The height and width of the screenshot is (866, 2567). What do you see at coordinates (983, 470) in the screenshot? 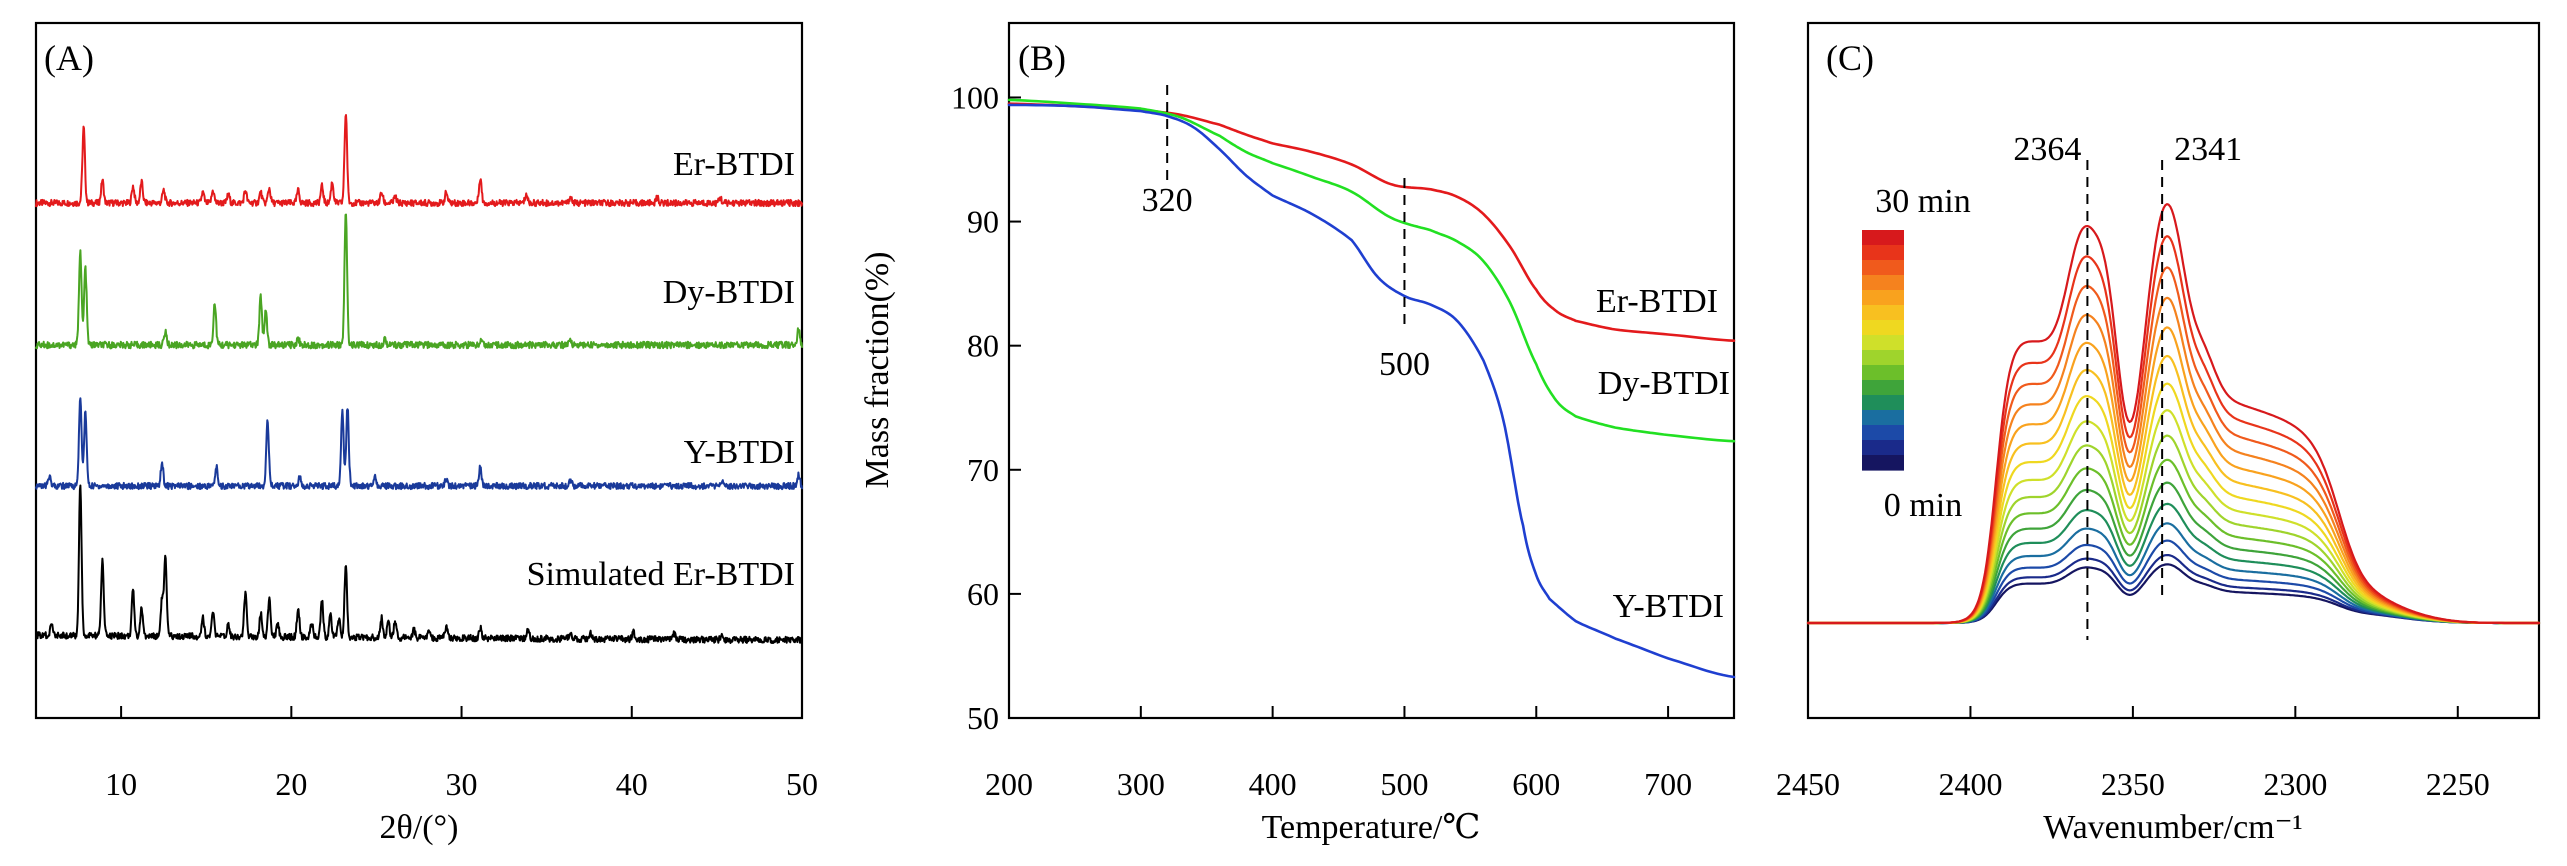
I see `y-tick-label: 70` at bounding box center [983, 470].